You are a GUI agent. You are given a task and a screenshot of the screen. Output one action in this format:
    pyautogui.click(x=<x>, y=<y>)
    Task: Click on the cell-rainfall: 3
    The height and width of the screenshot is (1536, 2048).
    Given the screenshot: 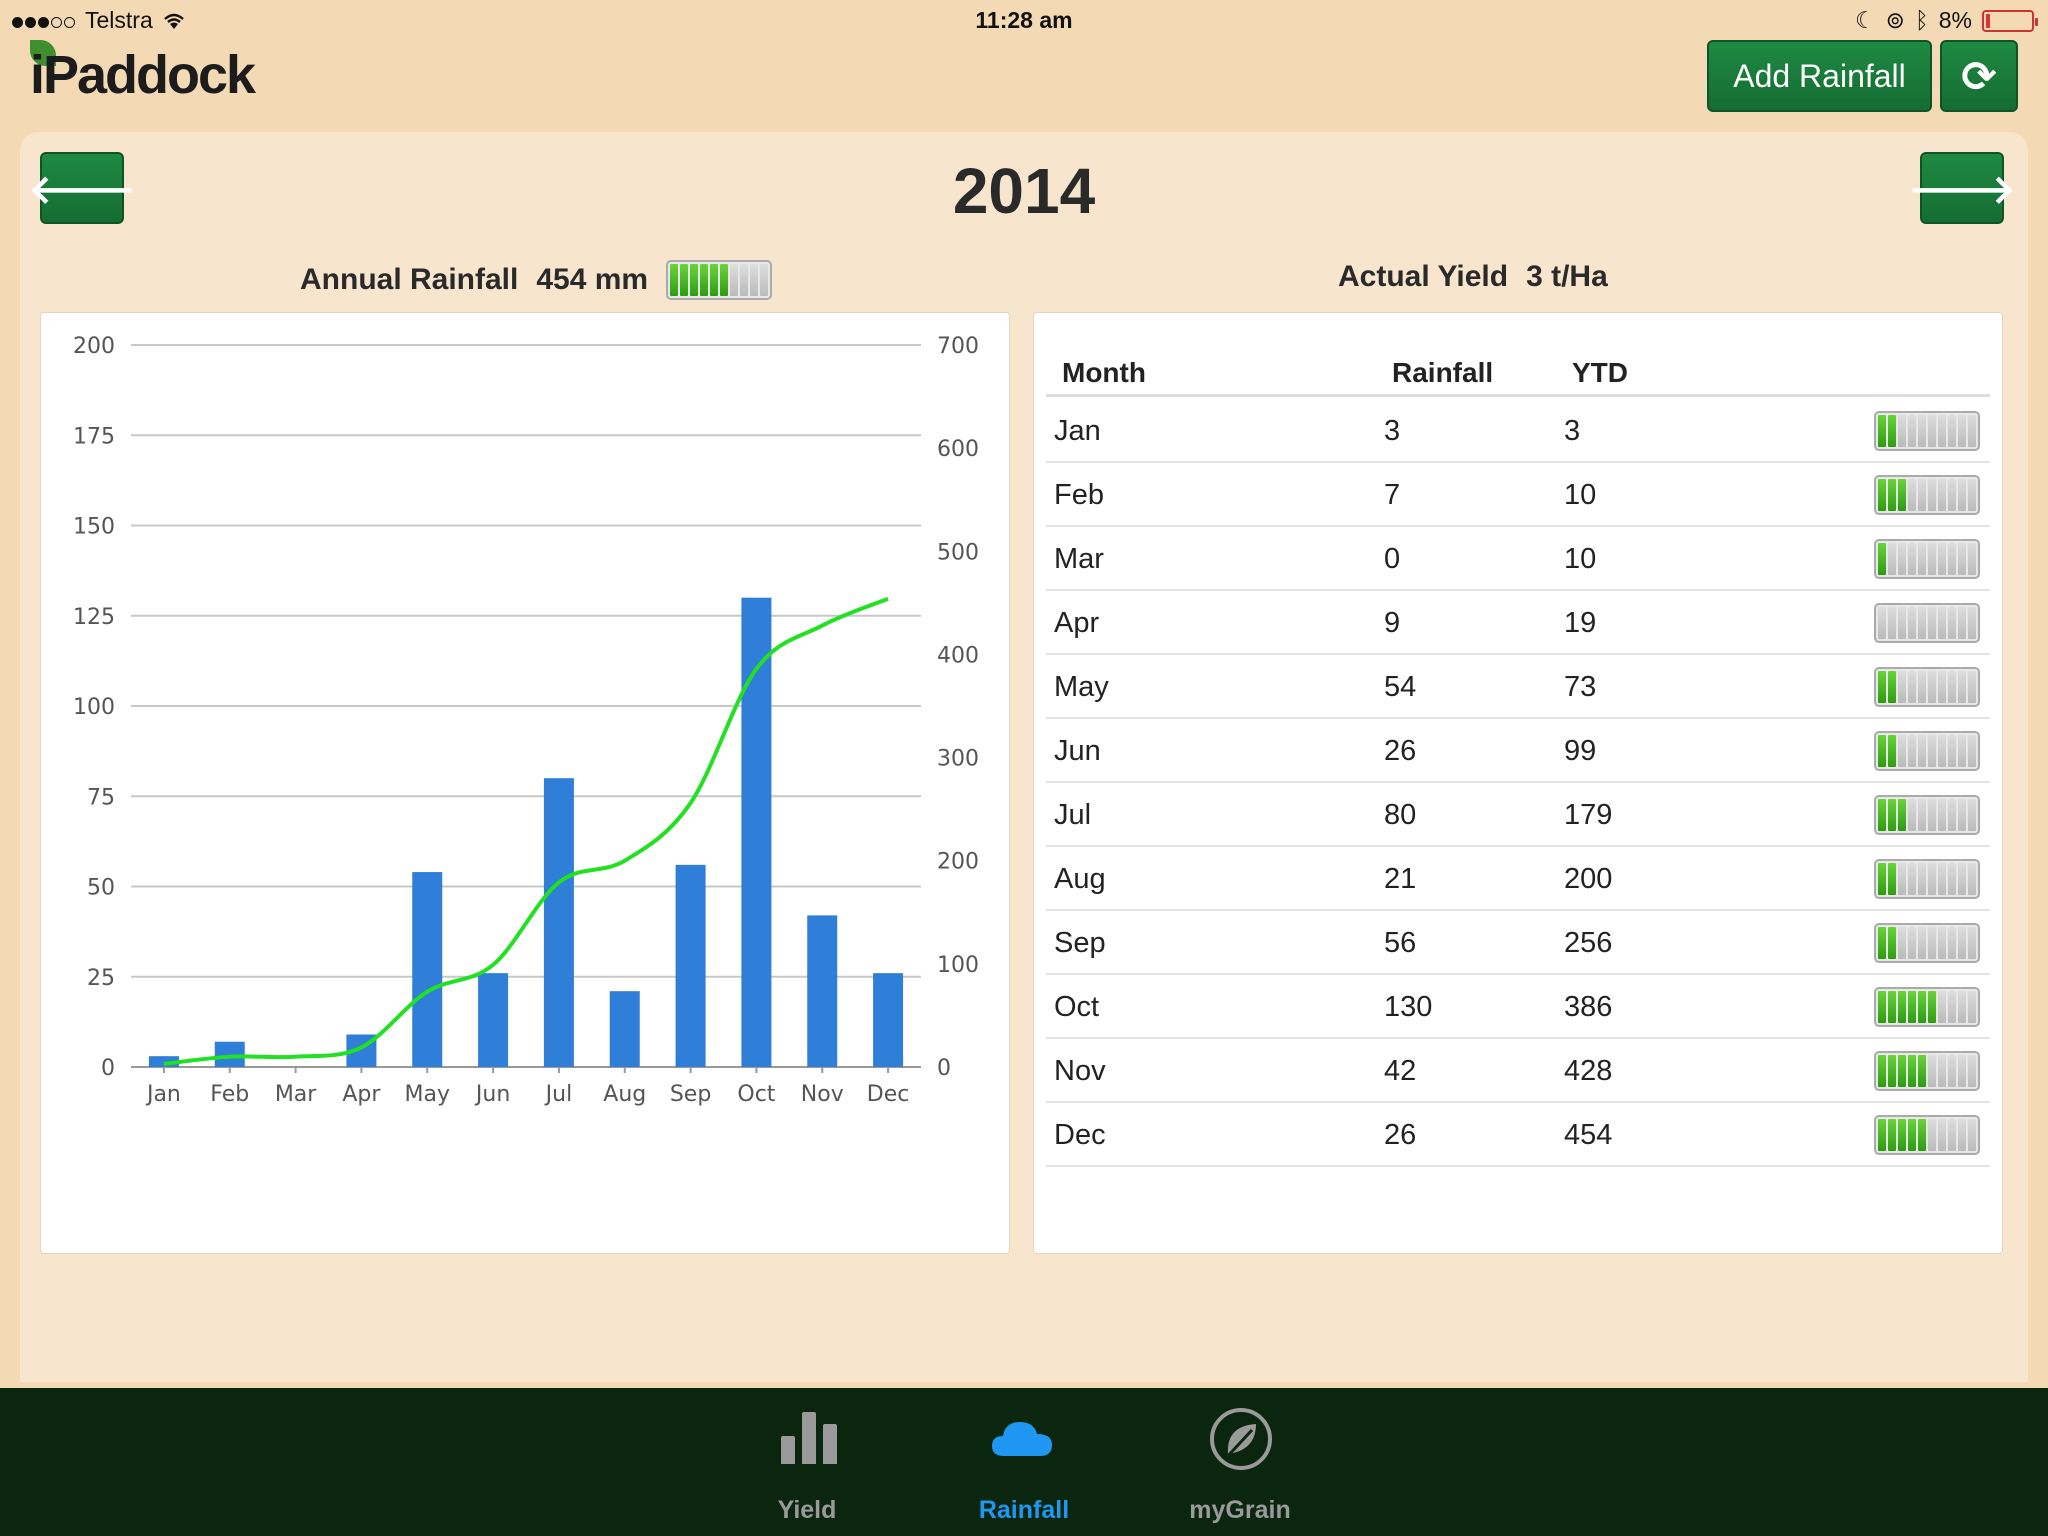 What is the action you would take?
    pyautogui.click(x=1392, y=431)
    